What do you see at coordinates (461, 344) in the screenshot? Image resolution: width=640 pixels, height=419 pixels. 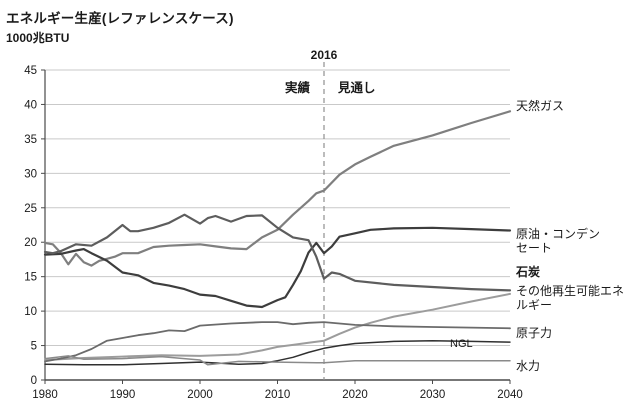 I see `series-label-ngl: NGL` at bounding box center [461, 344].